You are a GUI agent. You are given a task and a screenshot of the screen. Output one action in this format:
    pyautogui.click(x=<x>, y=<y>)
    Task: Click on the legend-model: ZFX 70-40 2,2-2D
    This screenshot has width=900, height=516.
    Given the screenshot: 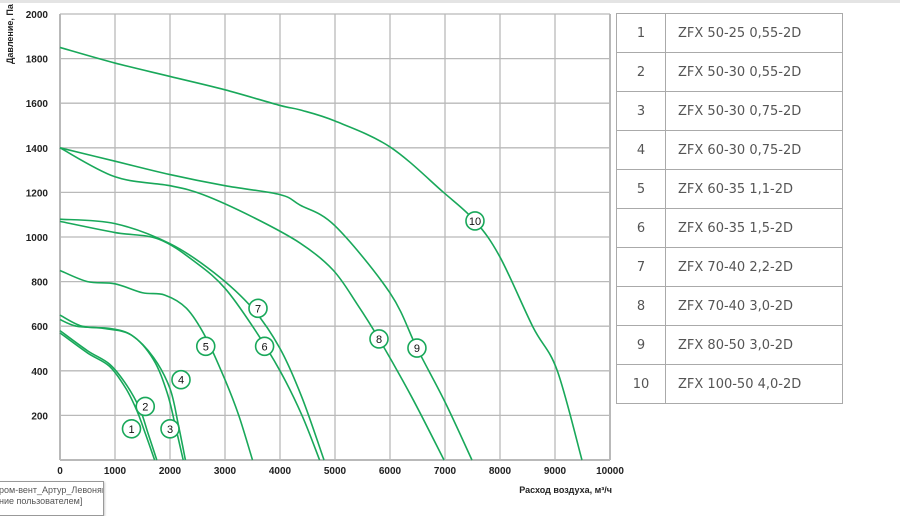 What is the action you would take?
    pyautogui.click(x=754, y=267)
    